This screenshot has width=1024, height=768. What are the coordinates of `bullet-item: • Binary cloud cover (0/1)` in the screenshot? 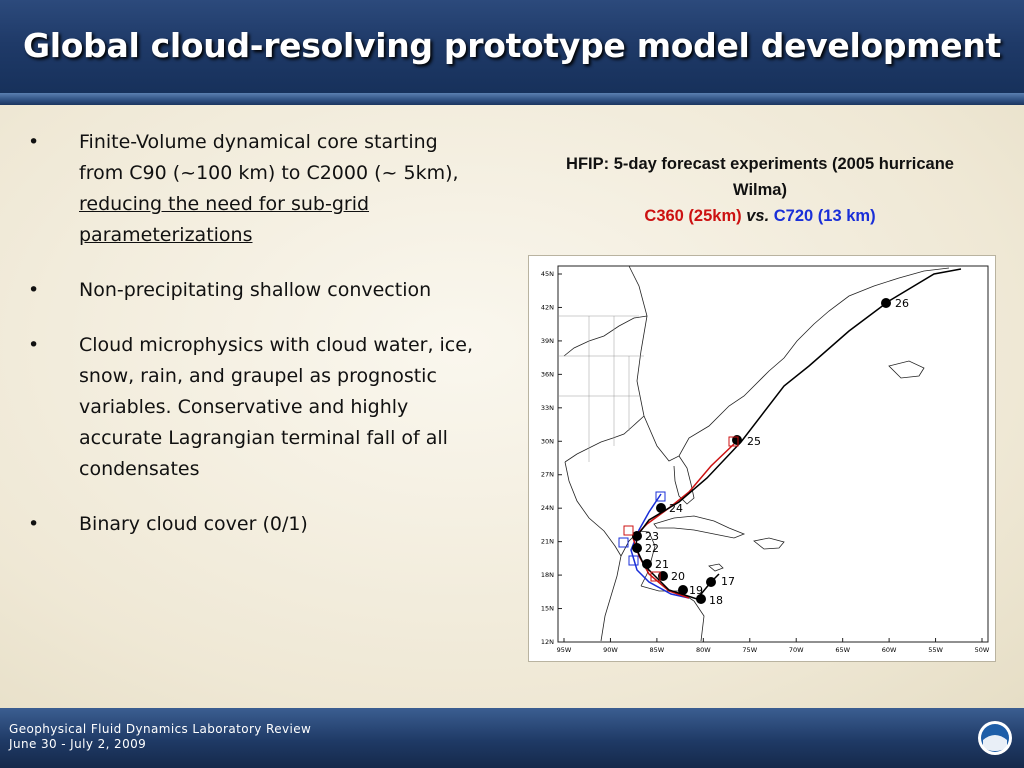 It's located at (253, 524).